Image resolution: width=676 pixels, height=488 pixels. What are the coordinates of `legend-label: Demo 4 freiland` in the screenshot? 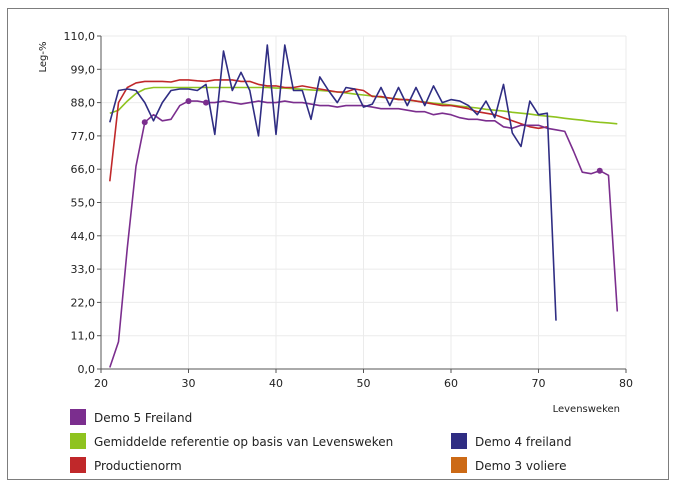 It's located at (523, 442).